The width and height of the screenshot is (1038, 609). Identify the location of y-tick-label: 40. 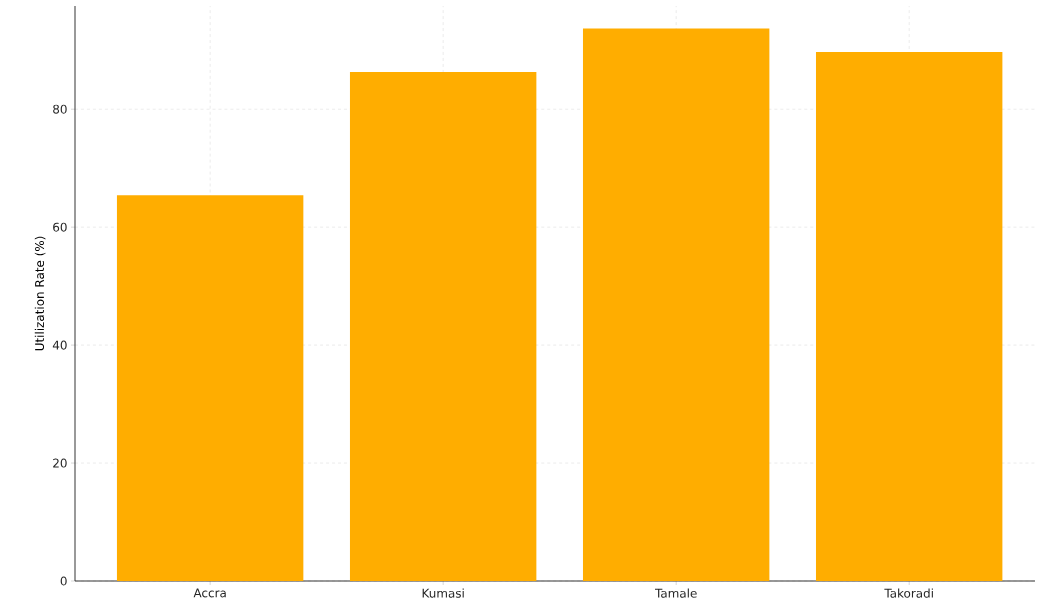
(59, 345).